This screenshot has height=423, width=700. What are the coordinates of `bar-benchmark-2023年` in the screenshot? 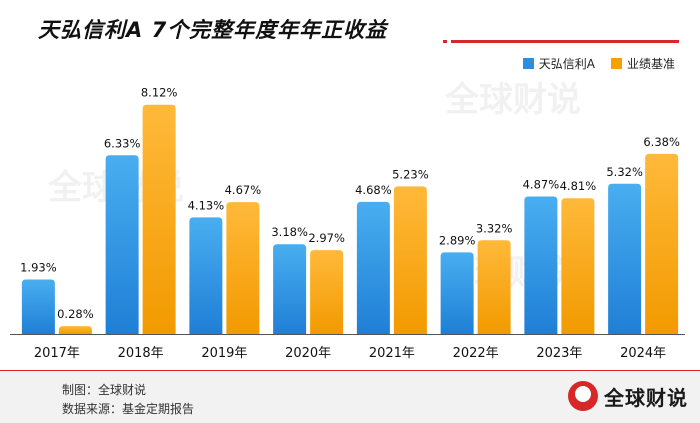 It's located at (578, 266).